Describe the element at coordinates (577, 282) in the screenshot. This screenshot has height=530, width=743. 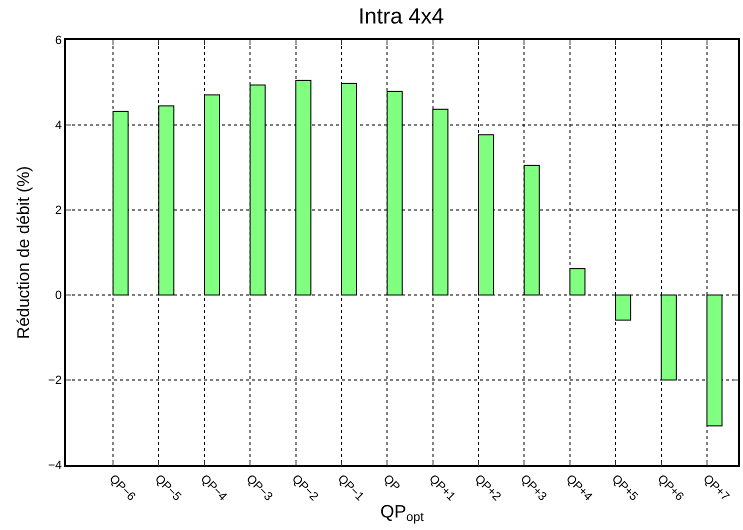
I see `bar` at that location.